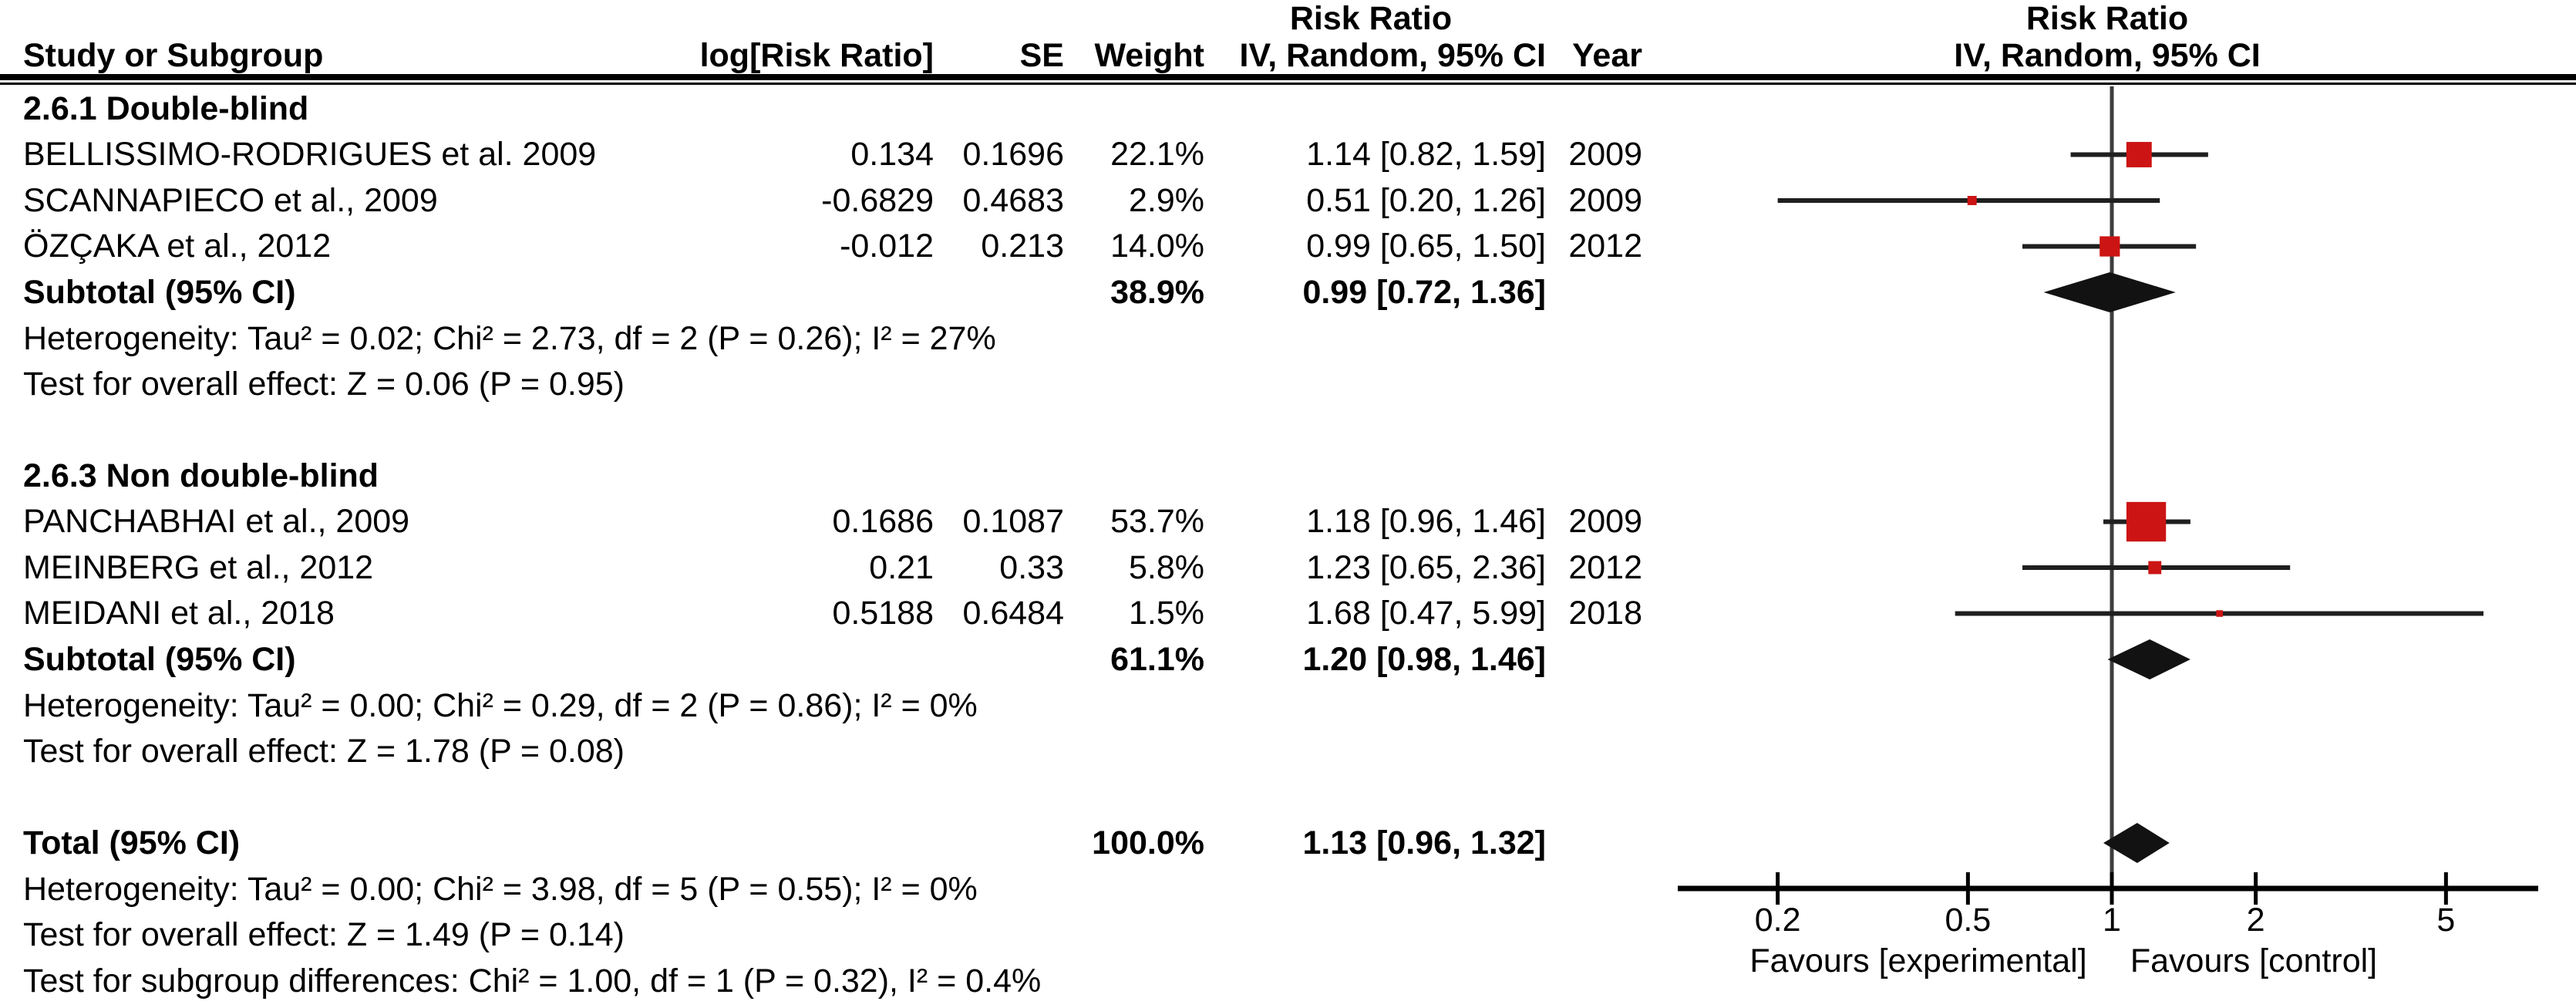  Describe the element at coordinates (1918, 960) in the screenshot. I see `favours-left-label: Favours [experimental]` at that location.